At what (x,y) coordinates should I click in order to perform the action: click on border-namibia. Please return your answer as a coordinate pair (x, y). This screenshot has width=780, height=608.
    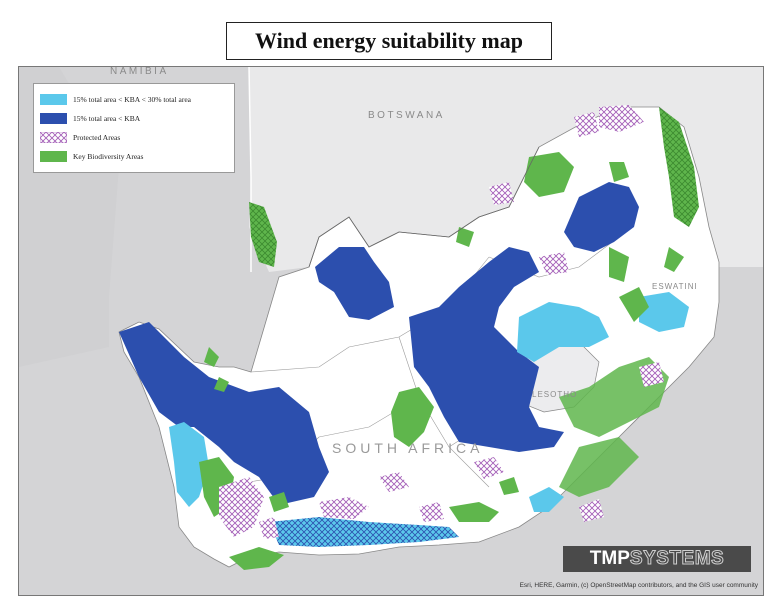
    Looking at the image, I should click on (250, 169).